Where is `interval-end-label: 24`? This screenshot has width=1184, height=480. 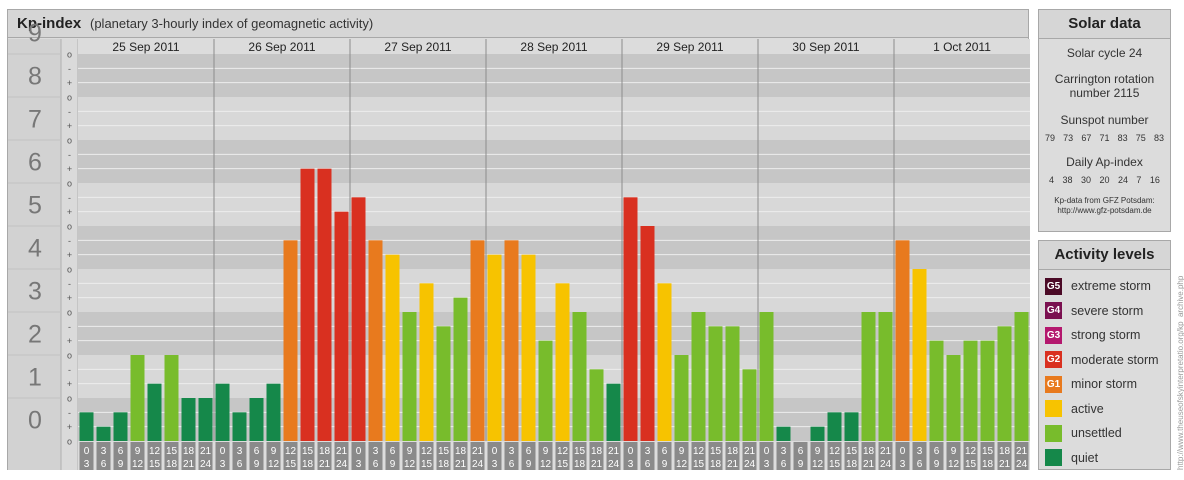
interval-end-label: 24 is located at coordinates (750, 464).